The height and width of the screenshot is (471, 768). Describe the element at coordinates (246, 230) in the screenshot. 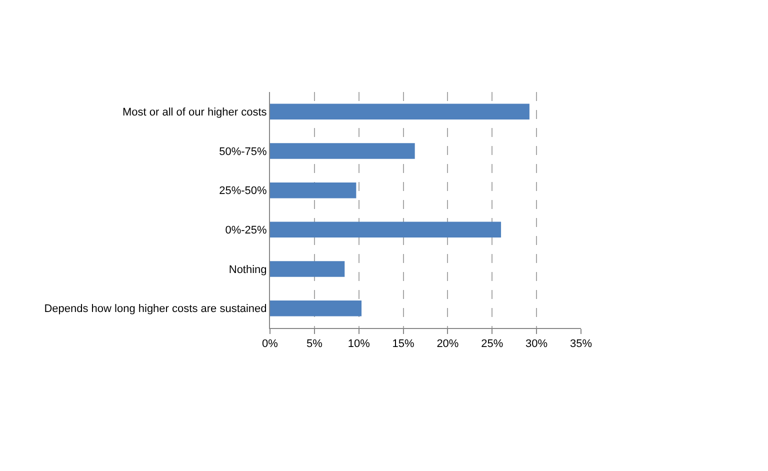

I see `y-tick-label: 0%-25%` at that location.